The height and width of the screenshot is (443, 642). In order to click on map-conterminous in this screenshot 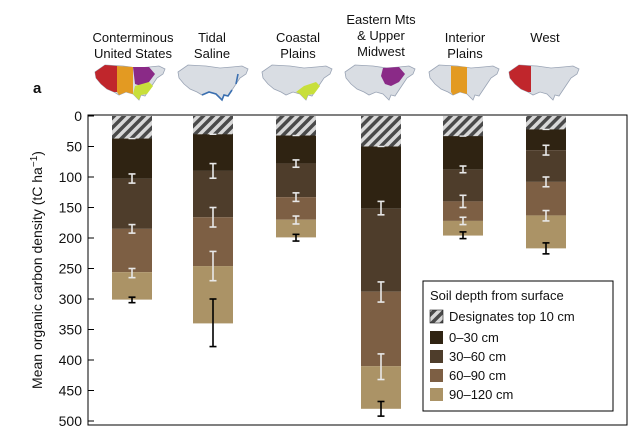, I will do `click(130, 82)`.